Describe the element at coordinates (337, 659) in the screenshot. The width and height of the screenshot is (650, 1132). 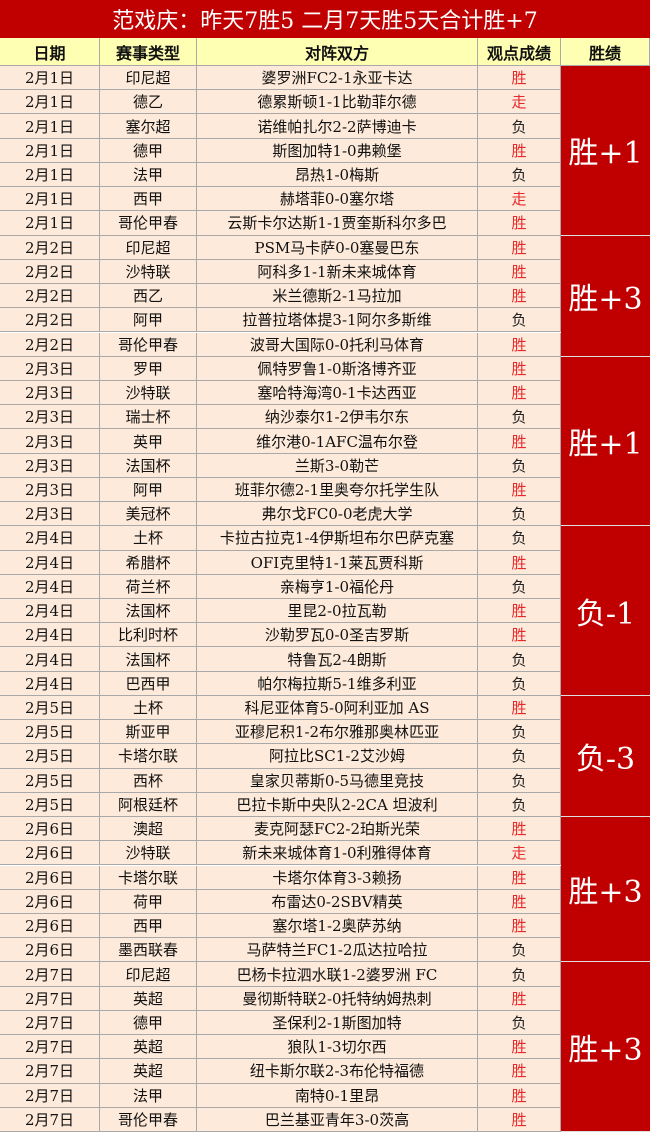
I see `match-cell: 特鲁瓦2-4朗斯` at that location.